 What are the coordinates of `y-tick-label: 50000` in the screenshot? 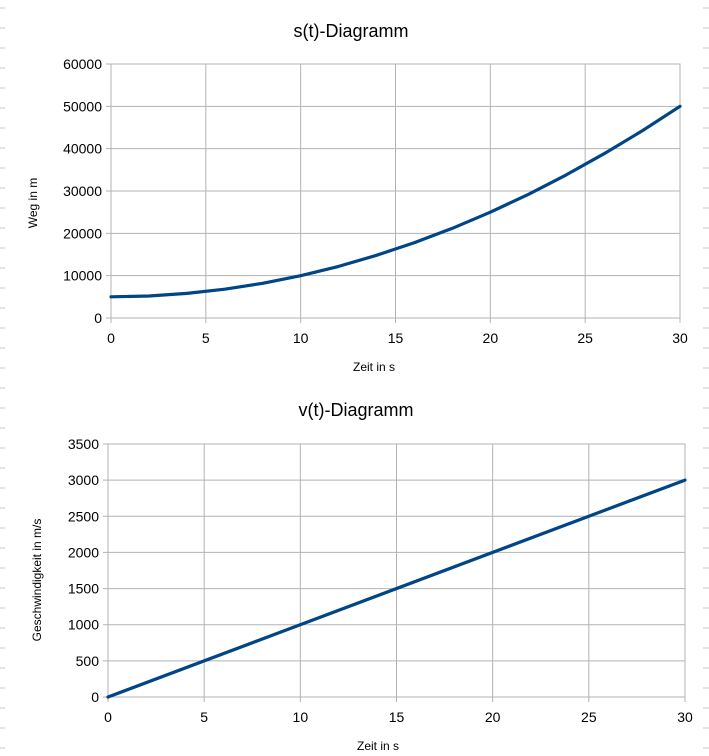 It's located at (82, 106).